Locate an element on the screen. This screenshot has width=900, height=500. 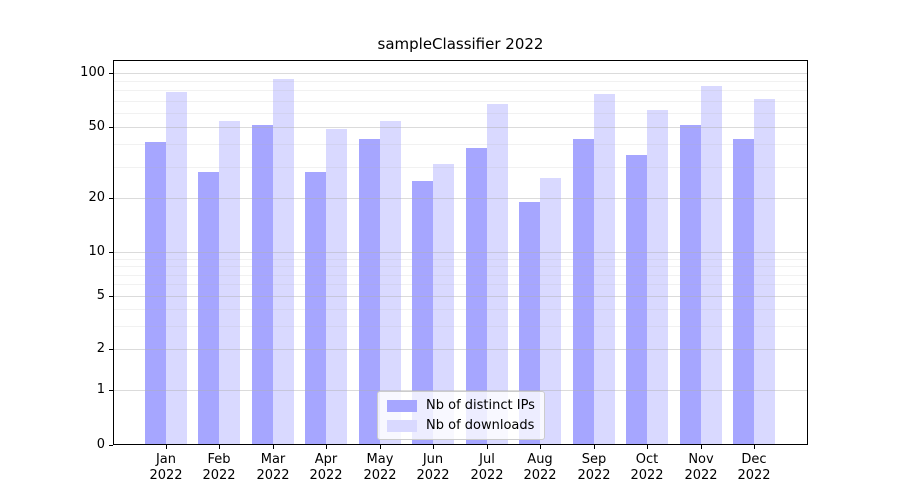
x-tick-label-nov: Nov 2022 is located at coordinates (701, 468).